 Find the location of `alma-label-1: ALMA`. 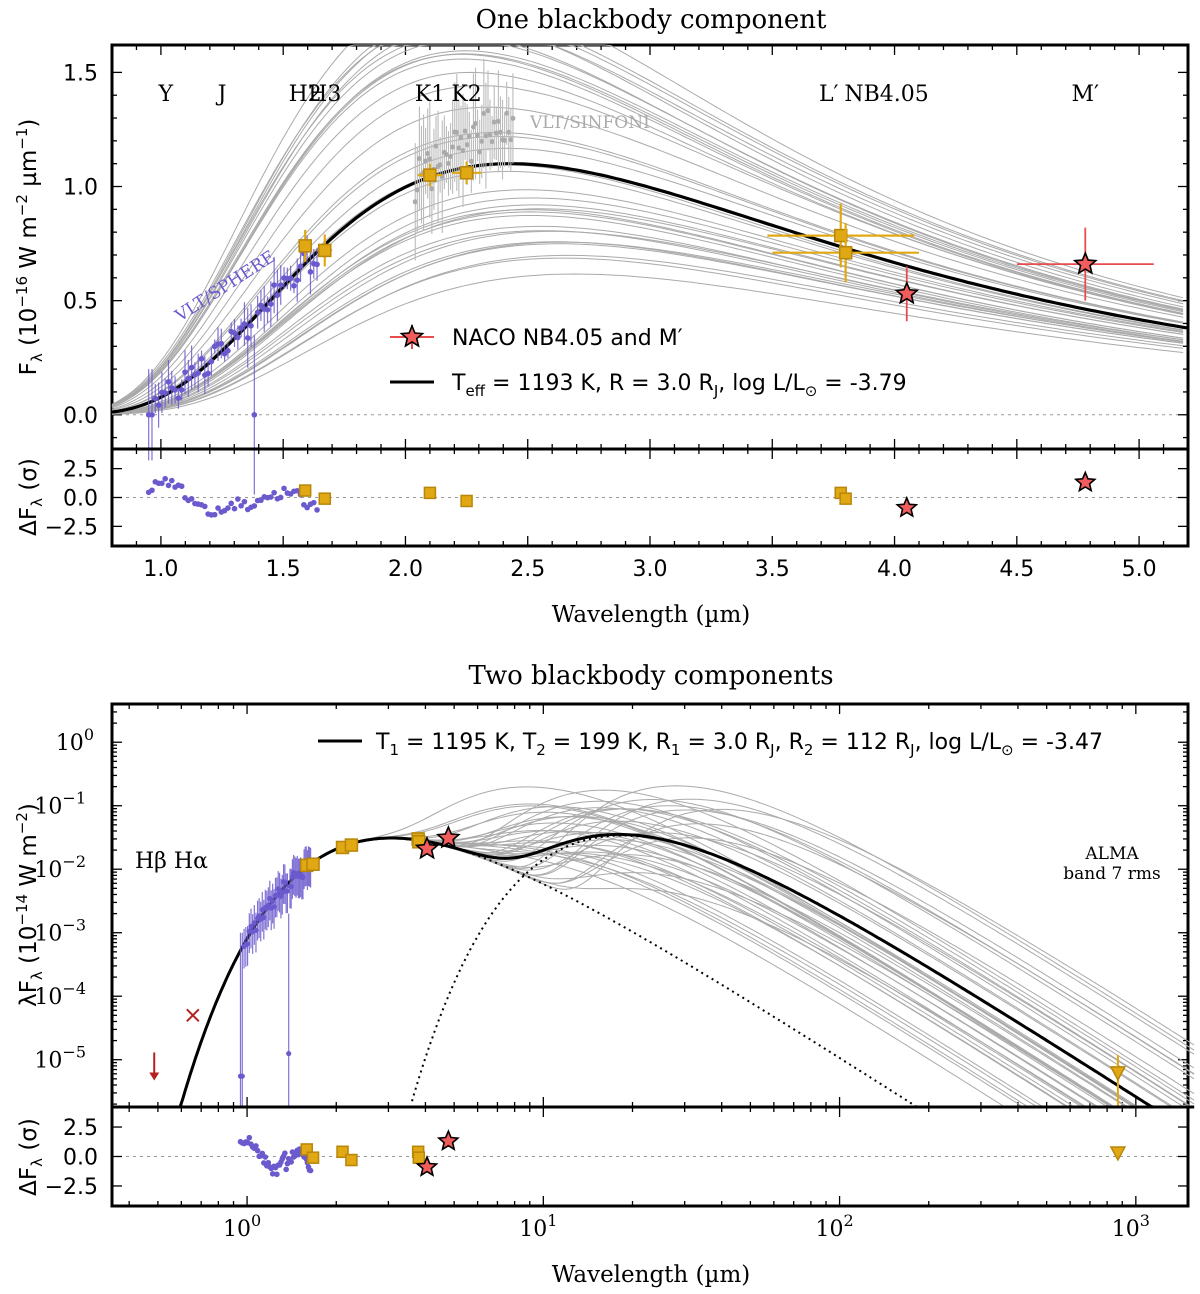

alma-label-1: ALMA is located at coordinates (1111, 854).